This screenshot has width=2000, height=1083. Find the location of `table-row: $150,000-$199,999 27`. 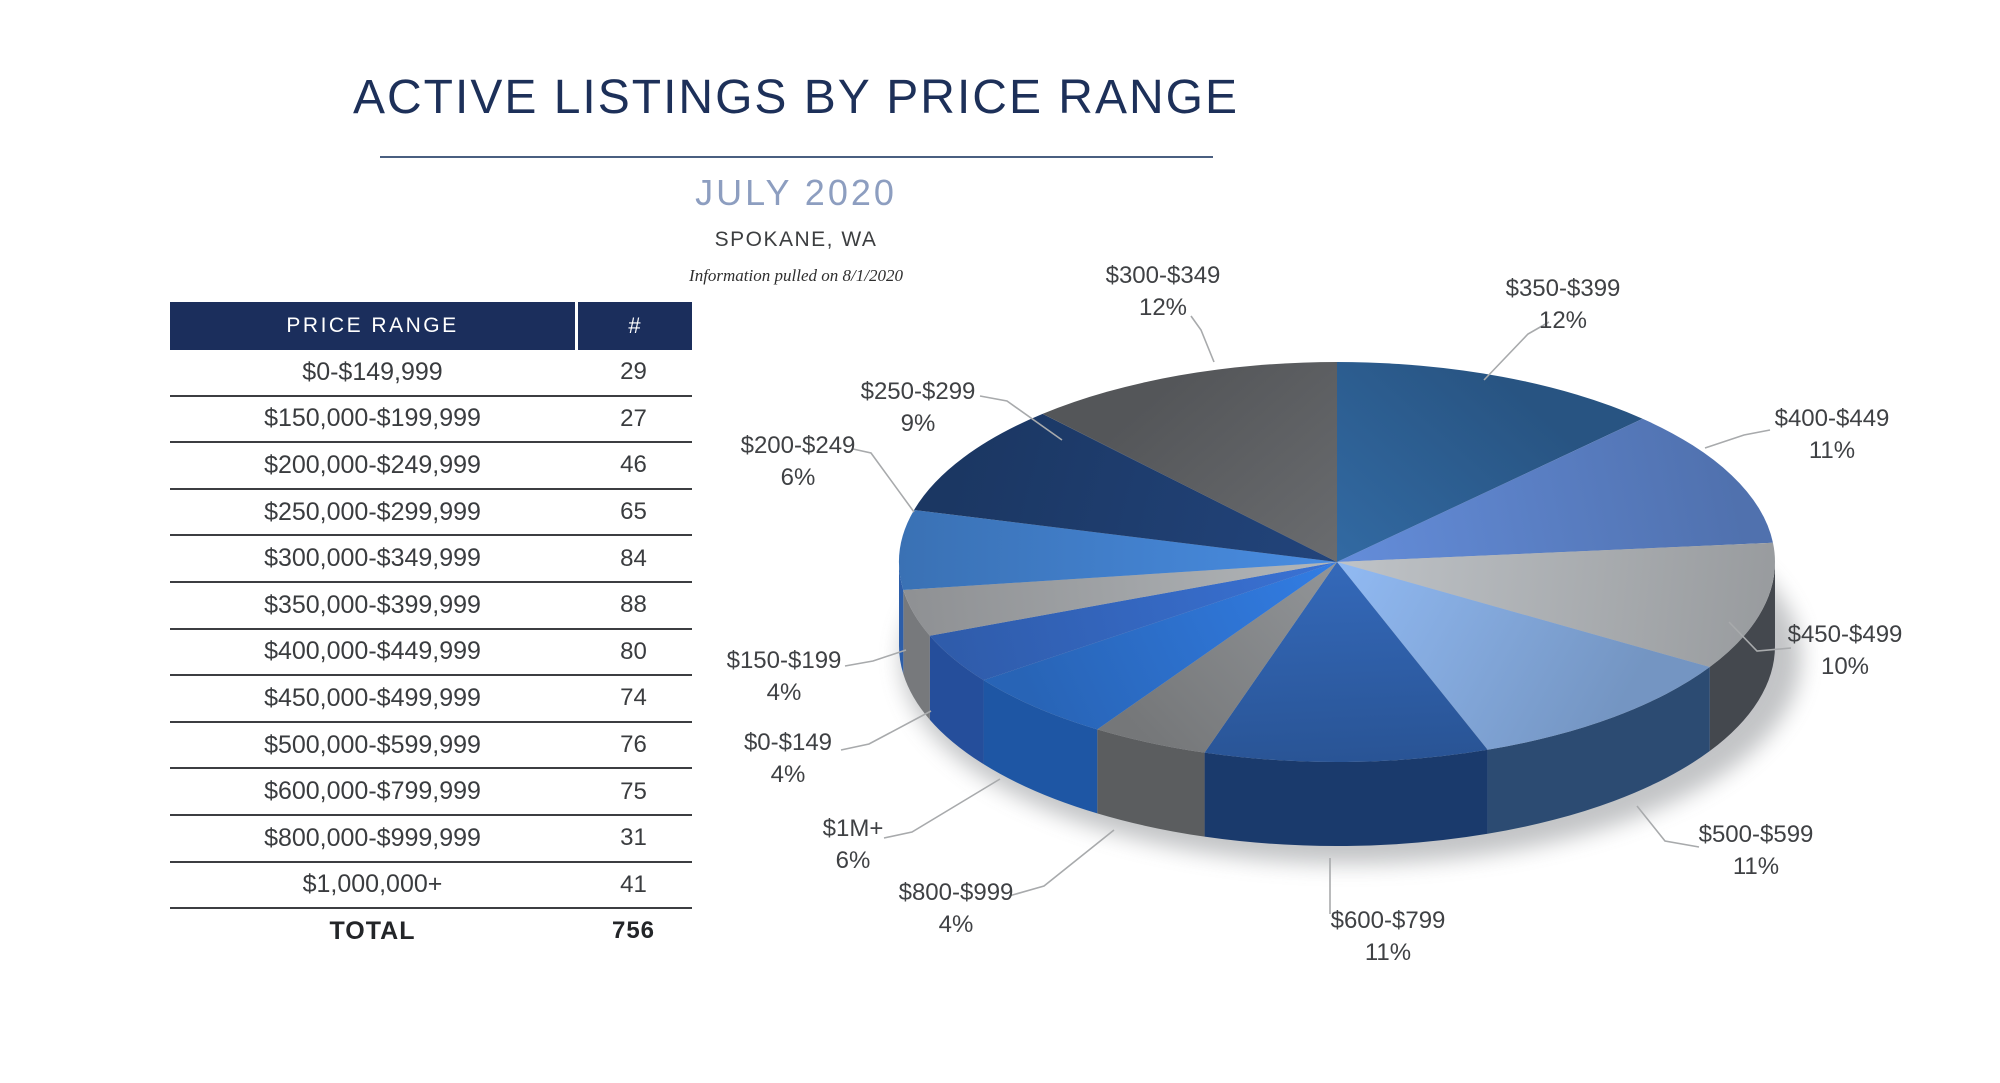

table-row: $150,000-$199,999 27 is located at coordinates (431, 420).